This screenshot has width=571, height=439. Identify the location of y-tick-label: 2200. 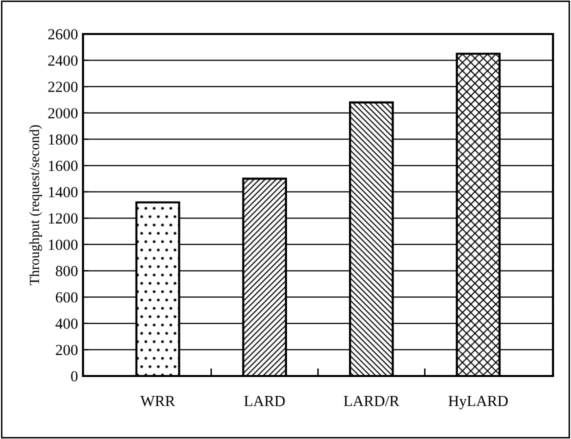
(63, 87).